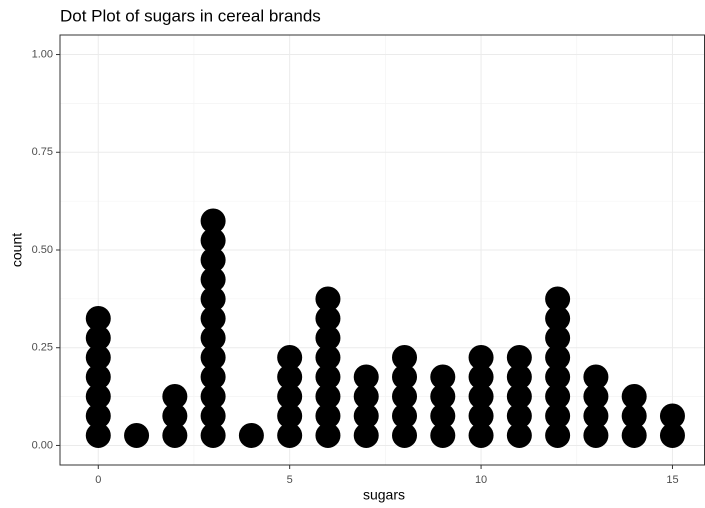 This screenshot has width=705, height=508. What do you see at coordinates (190, 15) in the screenshot?
I see `chart-title: Dot Plot of sugars in cereal brands` at bounding box center [190, 15].